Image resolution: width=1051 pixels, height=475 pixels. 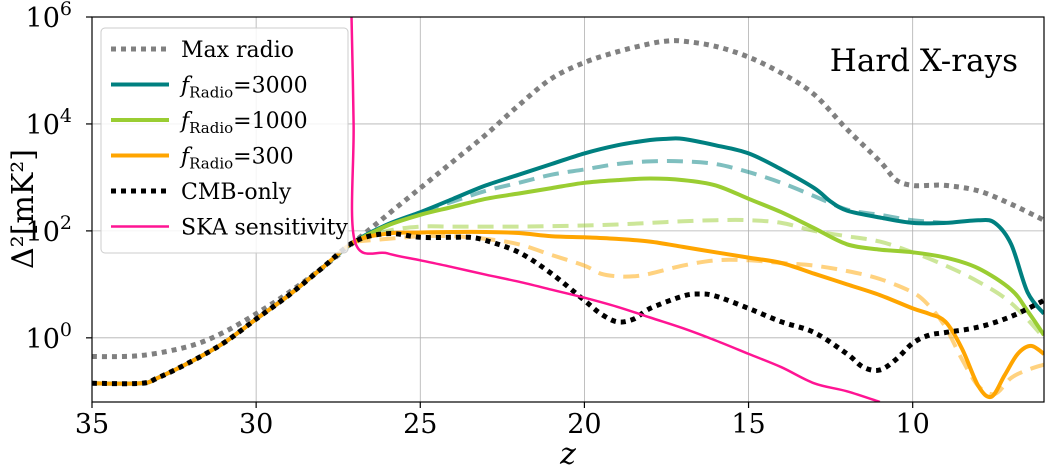 I want to click on x-axis-label: z, so click(x=567, y=454).